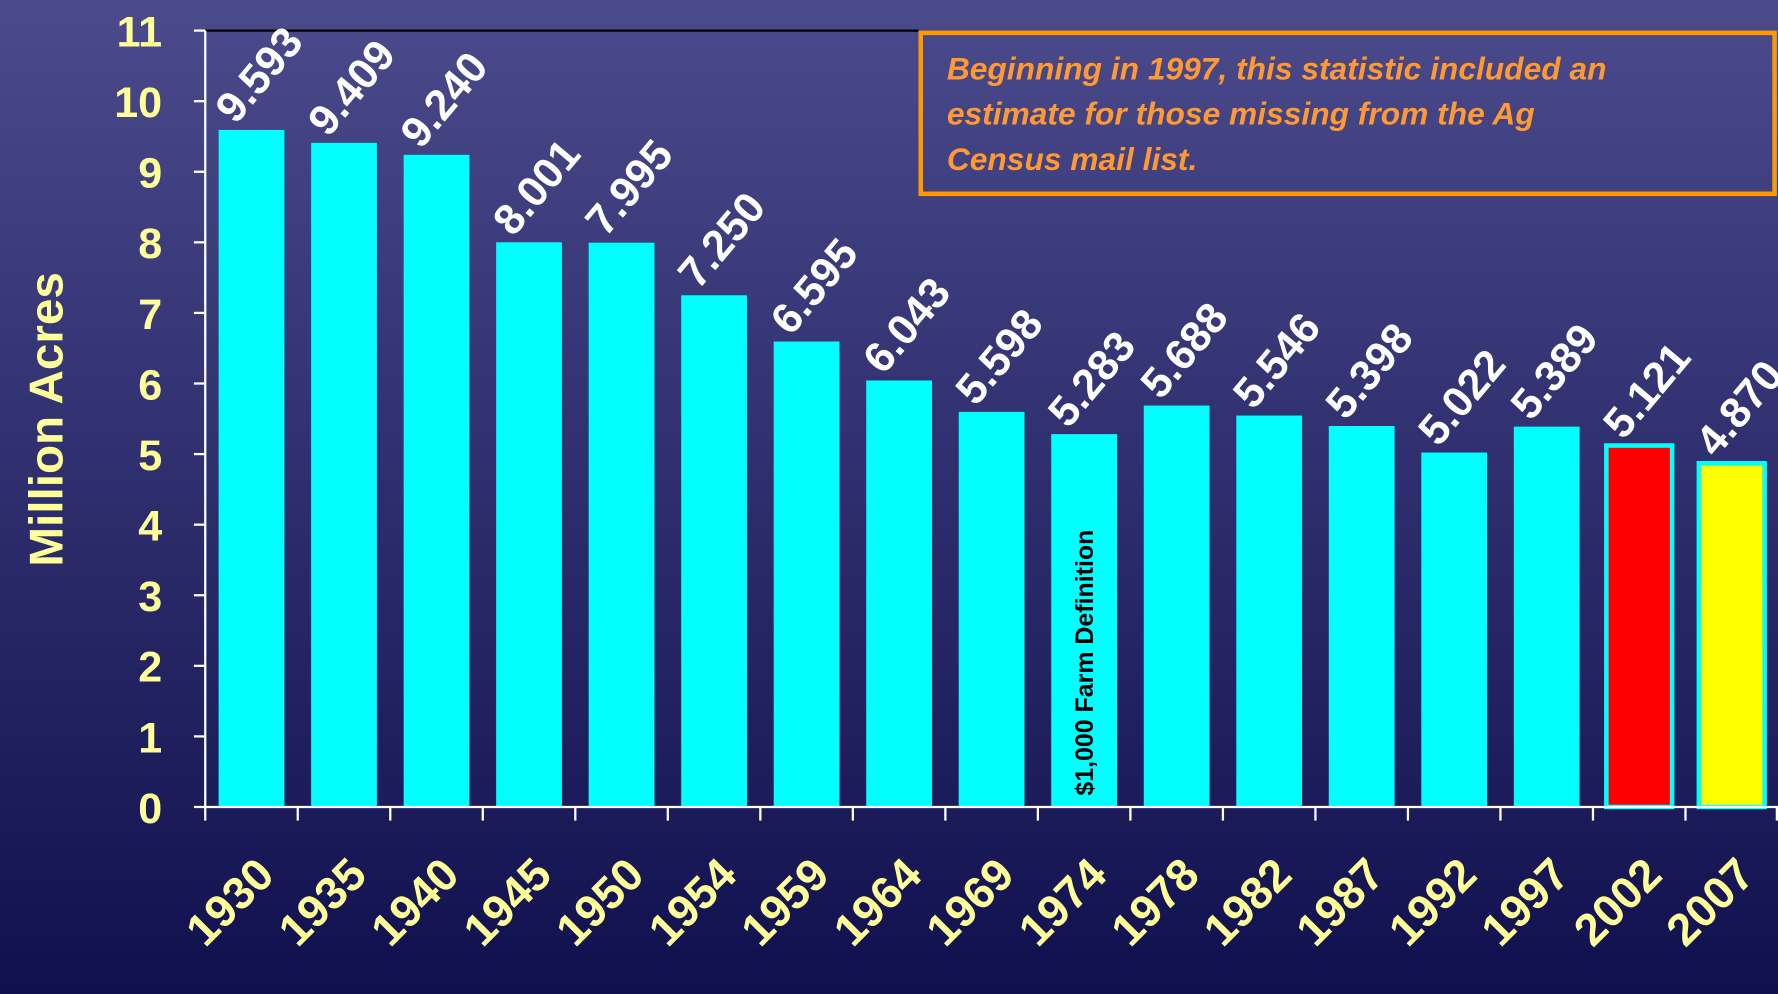  What do you see at coordinates (138, 103) in the screenshot?
I see `y-tick-label: 10` at bounding box center [138, 103].